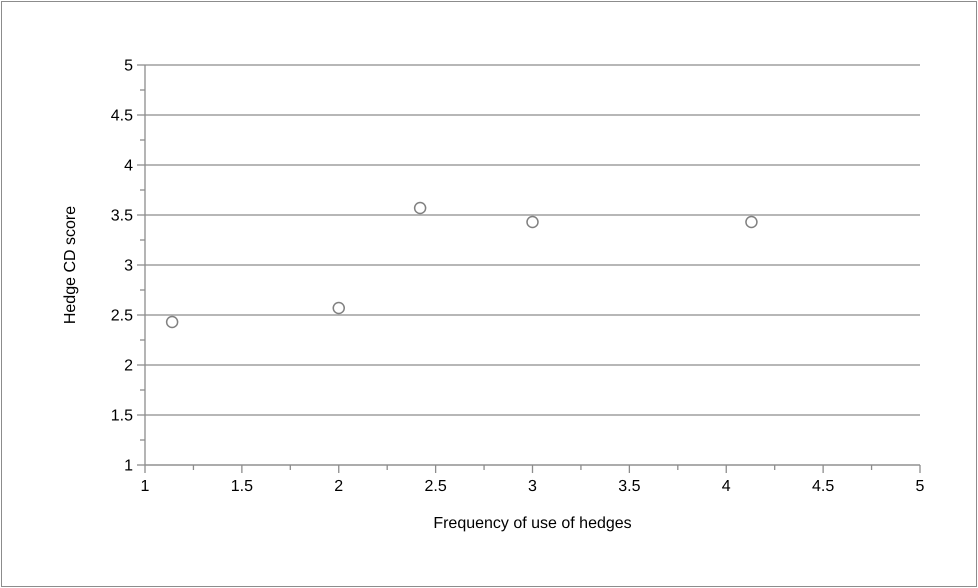 The width and height of the screenshot is (978, 588). Describe the element at coordinates (339, 486) in the screenshot. I see `x-tick-label: 2` at that location.